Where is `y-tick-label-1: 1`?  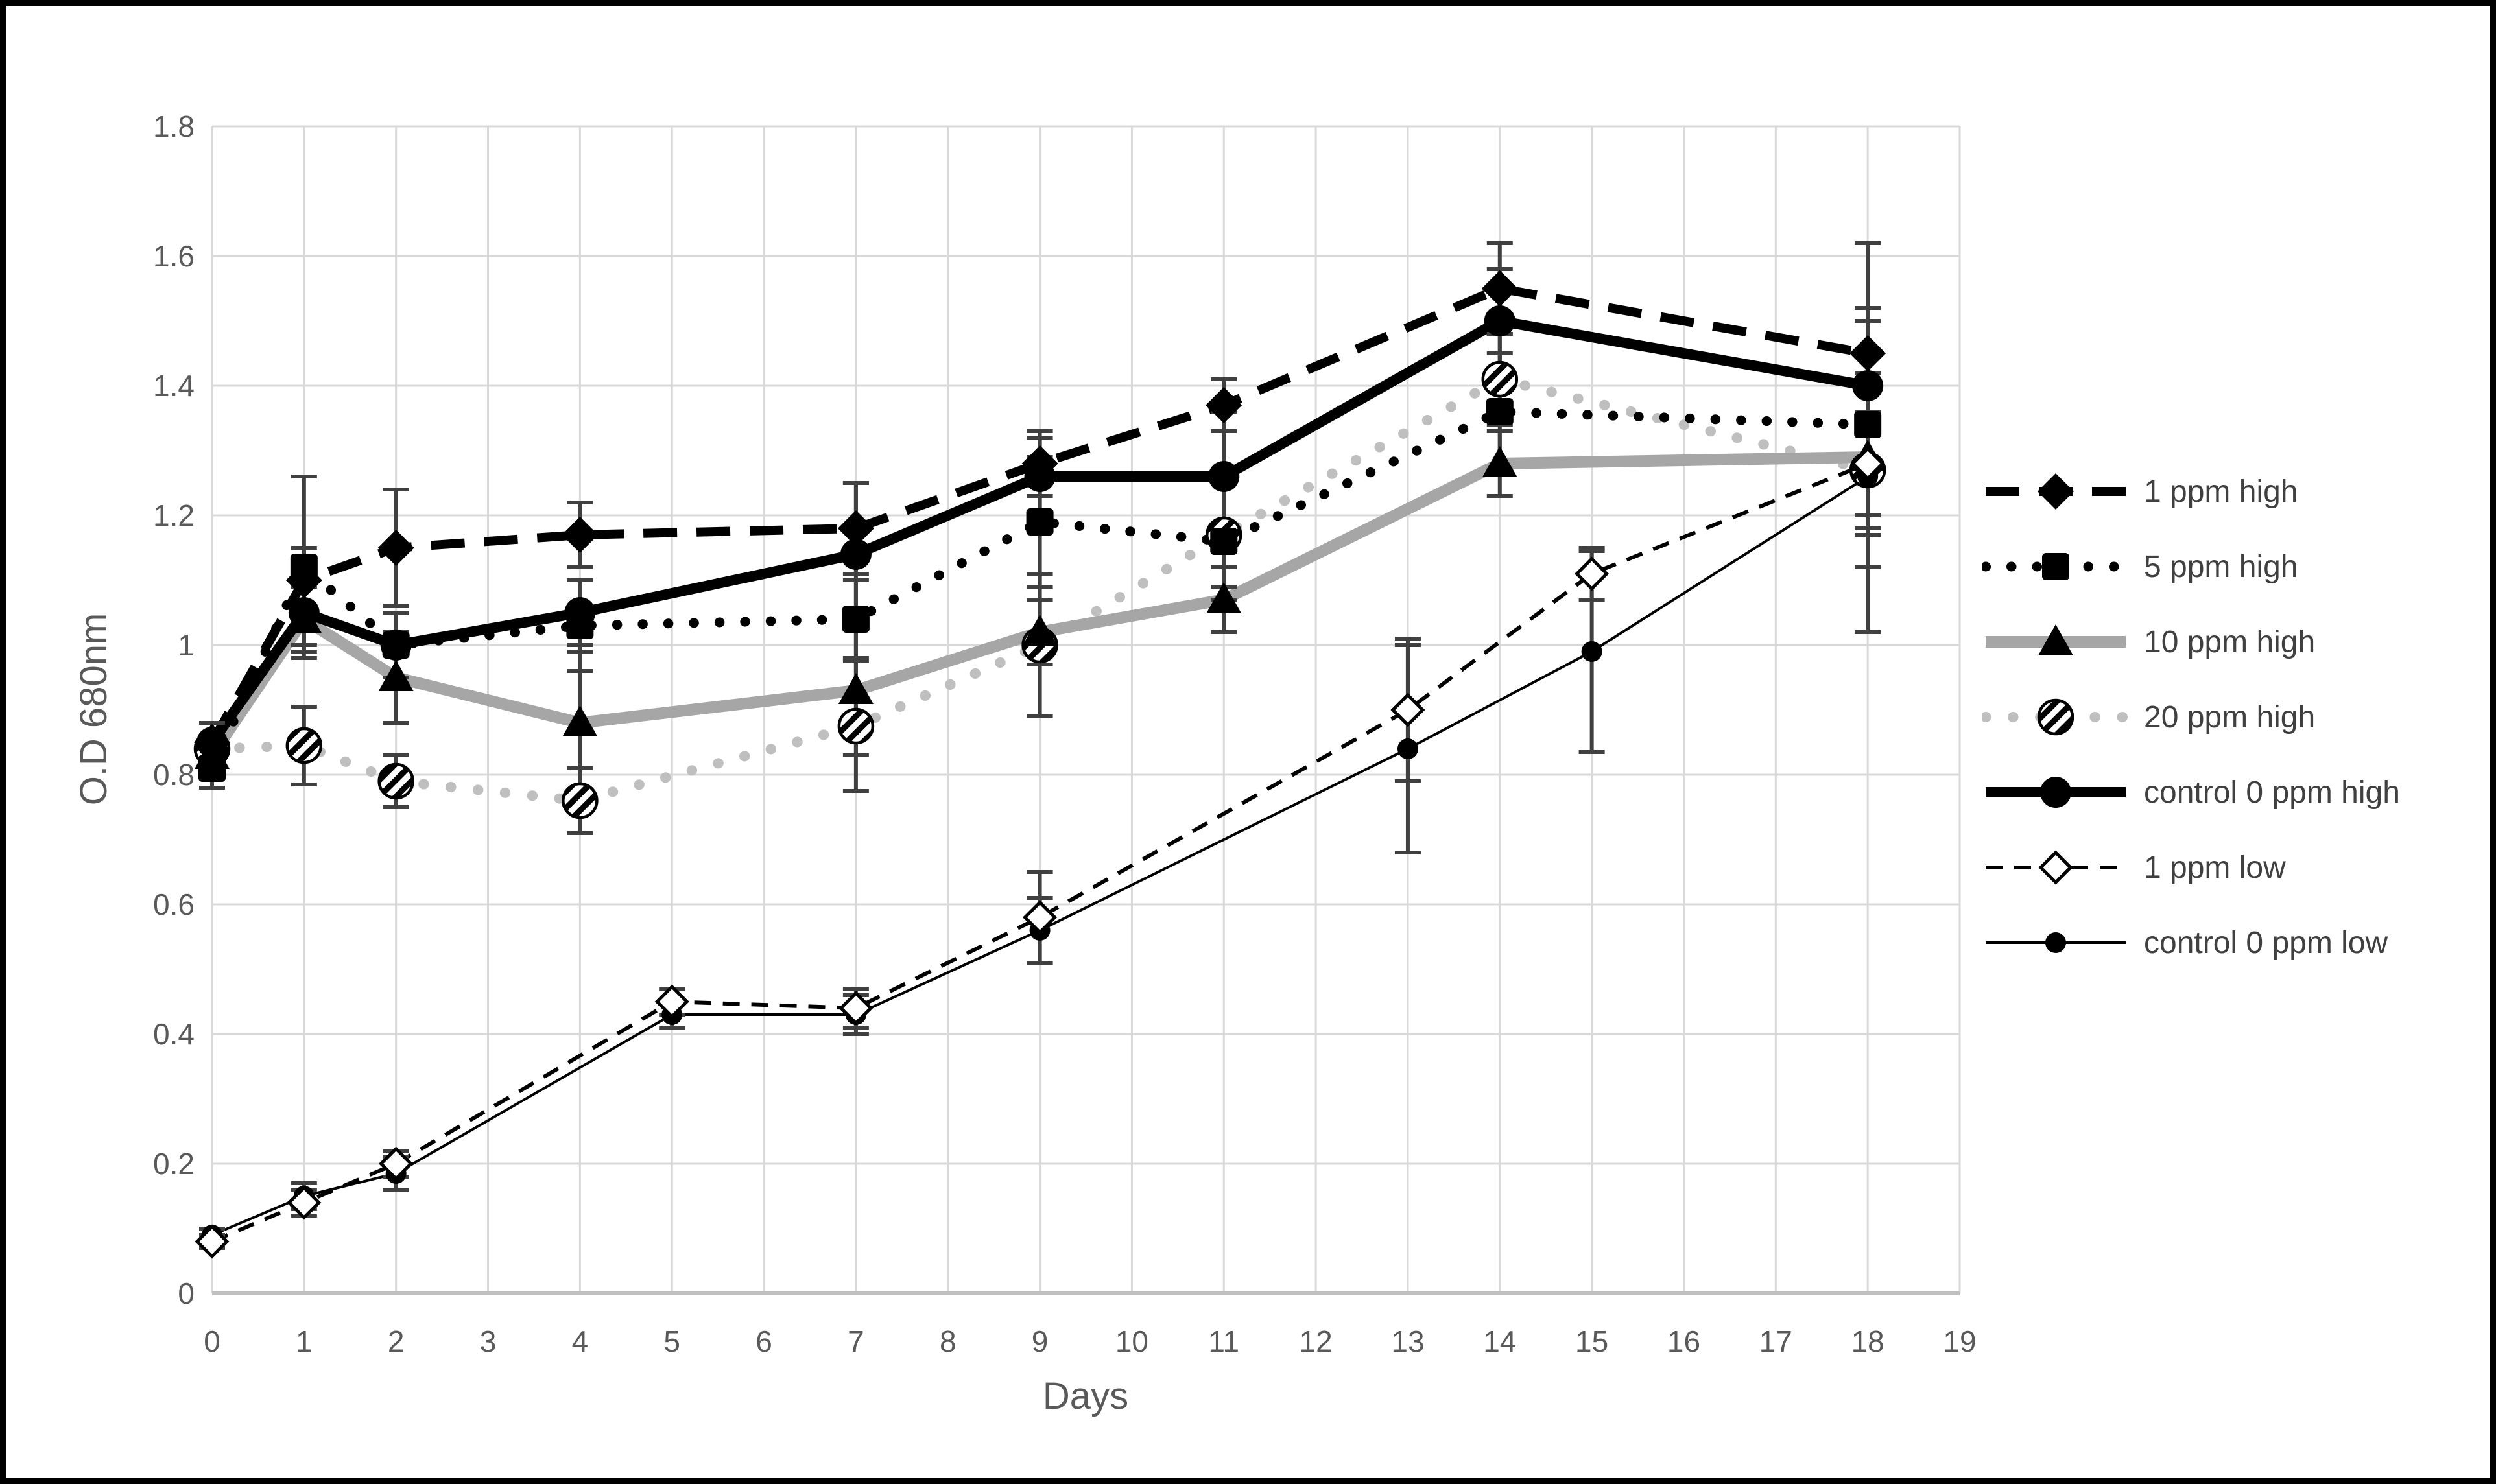 y-tick-label-1: 1 is located at coordinates (187, 645).